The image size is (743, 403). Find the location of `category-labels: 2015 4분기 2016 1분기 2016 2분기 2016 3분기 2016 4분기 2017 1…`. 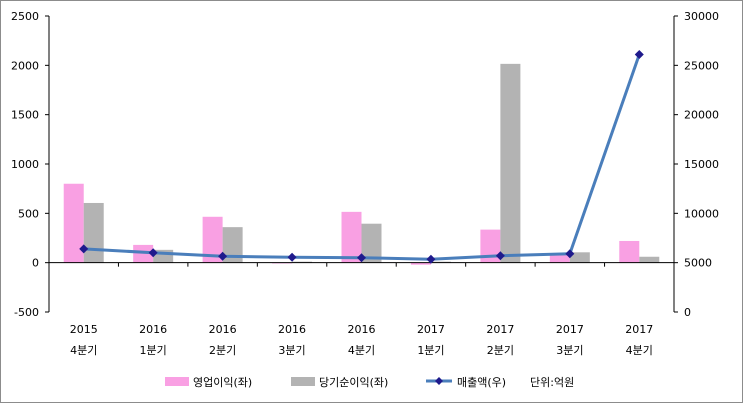

category-labels: 2015 4분기 2016 1분기 2016 2분기 2016 3분기 2016 4분기 2017 1… is located at coordinates (362, 340).